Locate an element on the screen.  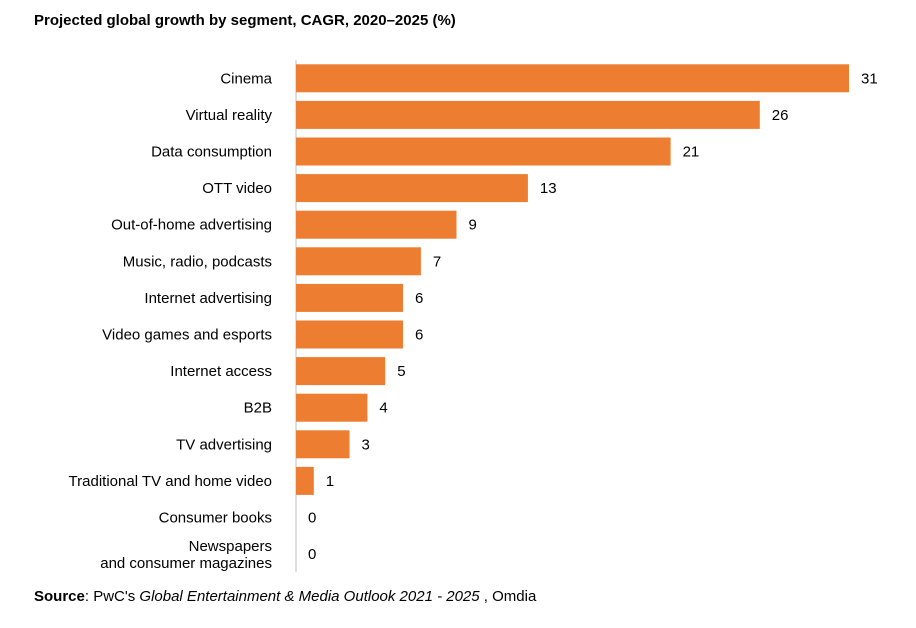
category-label: Cinema is located at coordinates (246, 78).